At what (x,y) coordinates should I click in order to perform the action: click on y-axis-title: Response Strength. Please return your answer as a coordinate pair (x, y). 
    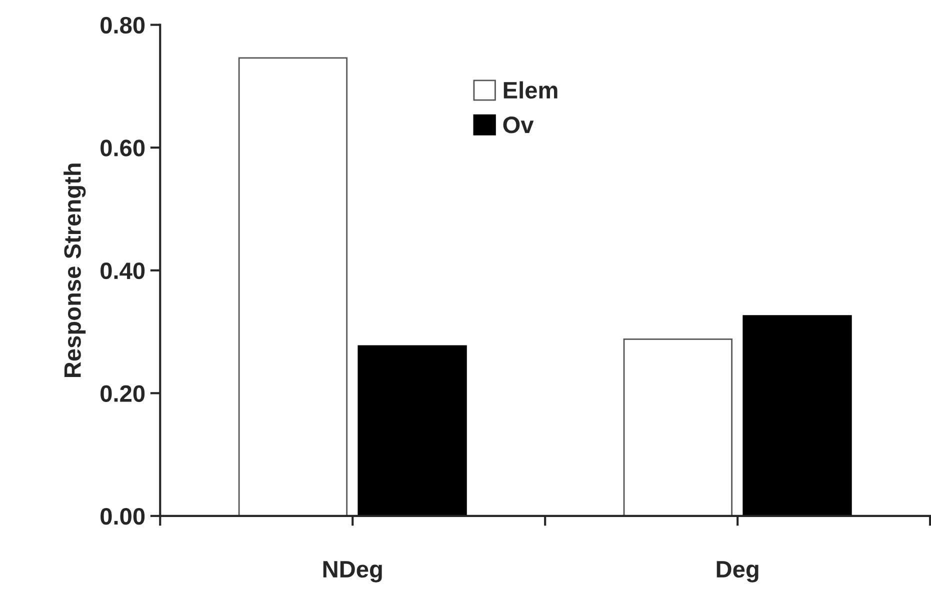
    Looking at the image, I should click on (75, 271).